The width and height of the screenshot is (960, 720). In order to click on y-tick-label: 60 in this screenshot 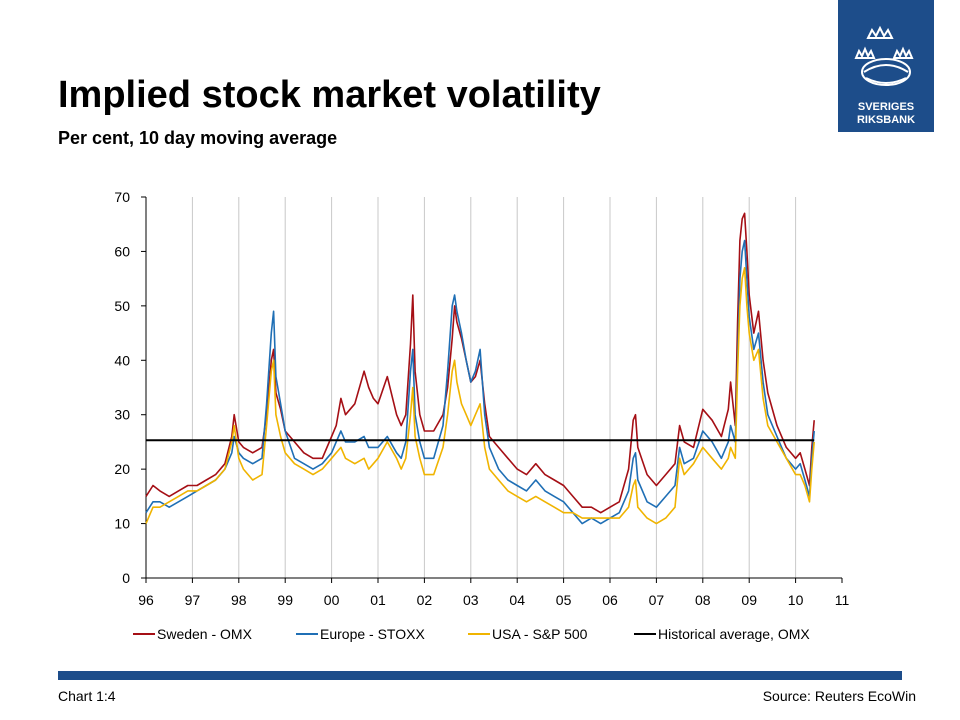, I will do `click(122, 251)`.